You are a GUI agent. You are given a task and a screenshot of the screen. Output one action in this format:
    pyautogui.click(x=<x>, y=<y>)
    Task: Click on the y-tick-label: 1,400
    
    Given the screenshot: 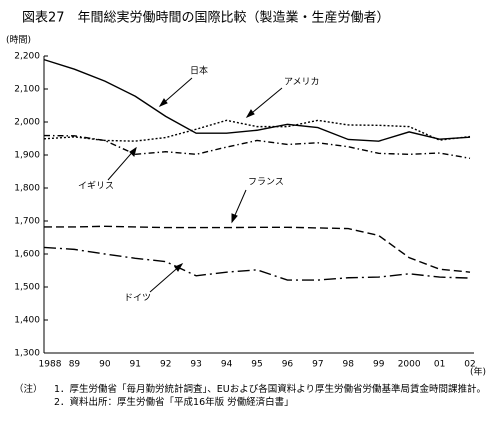 What is the action you would take?
    pyautogui.click(x=27, y=321)
    